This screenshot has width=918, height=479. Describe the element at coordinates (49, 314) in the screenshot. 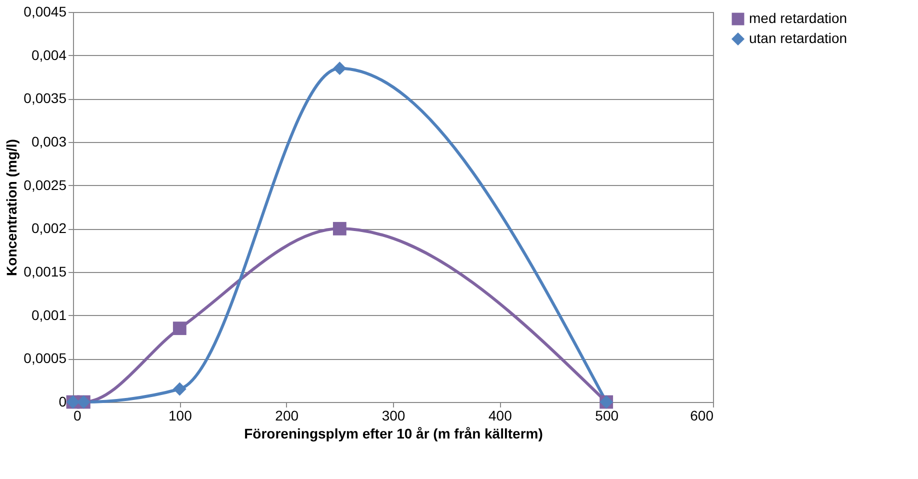

I see `y-tick-label: 0,001` at that location.